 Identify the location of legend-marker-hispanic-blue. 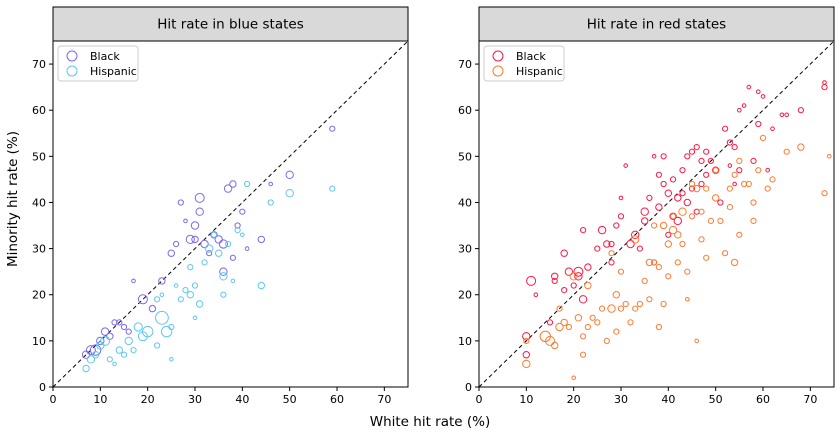
(72, 71).